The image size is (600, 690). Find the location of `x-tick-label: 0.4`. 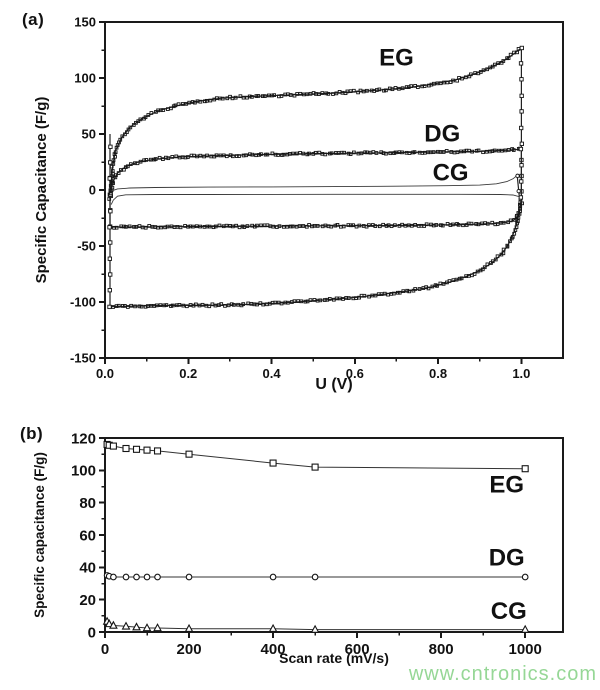

x-tick-label: 0.4 is located at coordinates (272, 373).